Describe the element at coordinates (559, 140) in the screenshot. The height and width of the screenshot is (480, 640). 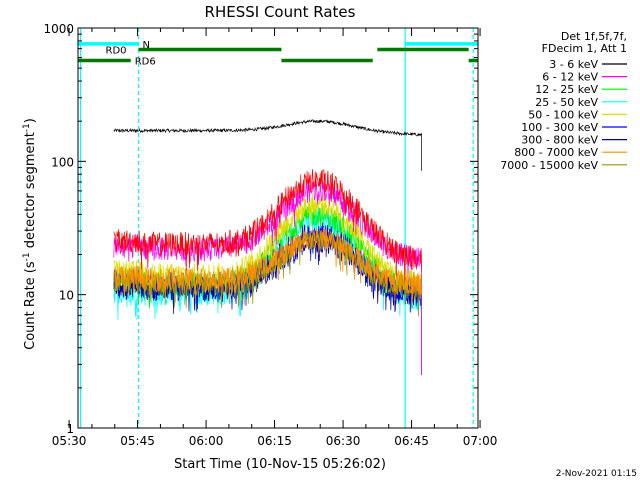
I see `legend-entry-6: 300 - 800 keV` at that location.